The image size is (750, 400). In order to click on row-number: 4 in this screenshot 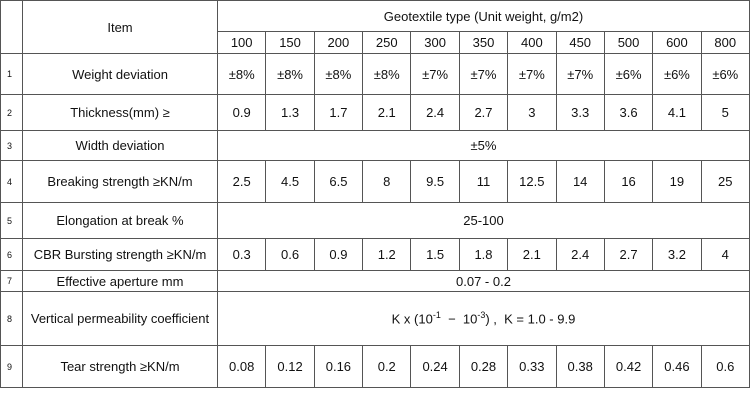, I will do `click(11, 181)`.